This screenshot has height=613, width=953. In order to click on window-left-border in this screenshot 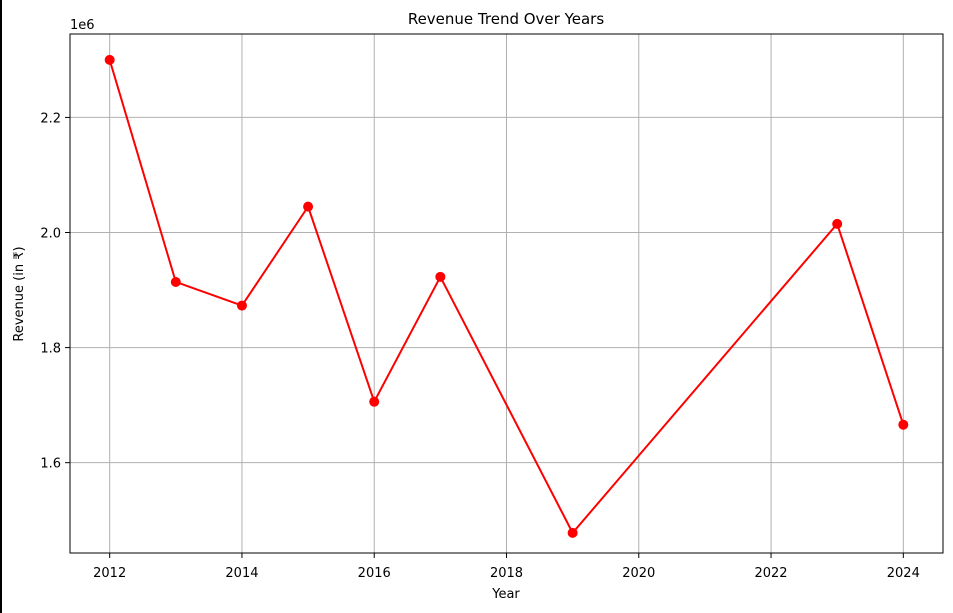, I will do `click(1, 306)`.